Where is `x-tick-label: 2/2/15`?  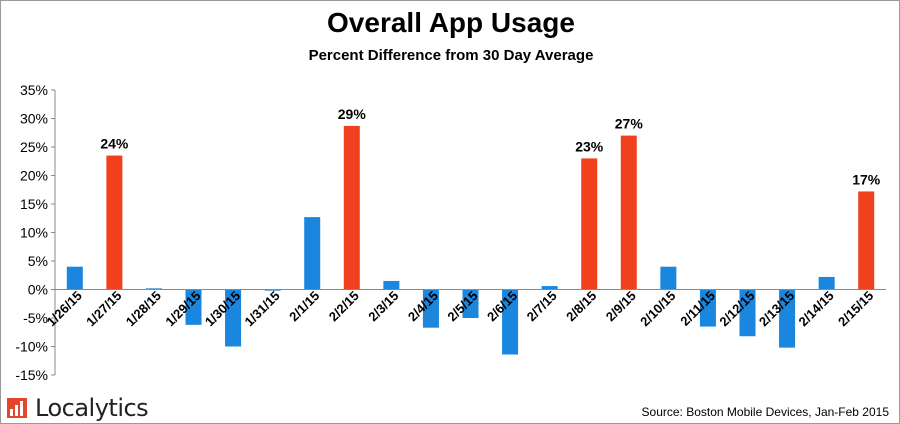 x-tick-label: 2/2/15 is located at coordinates (344, 306).